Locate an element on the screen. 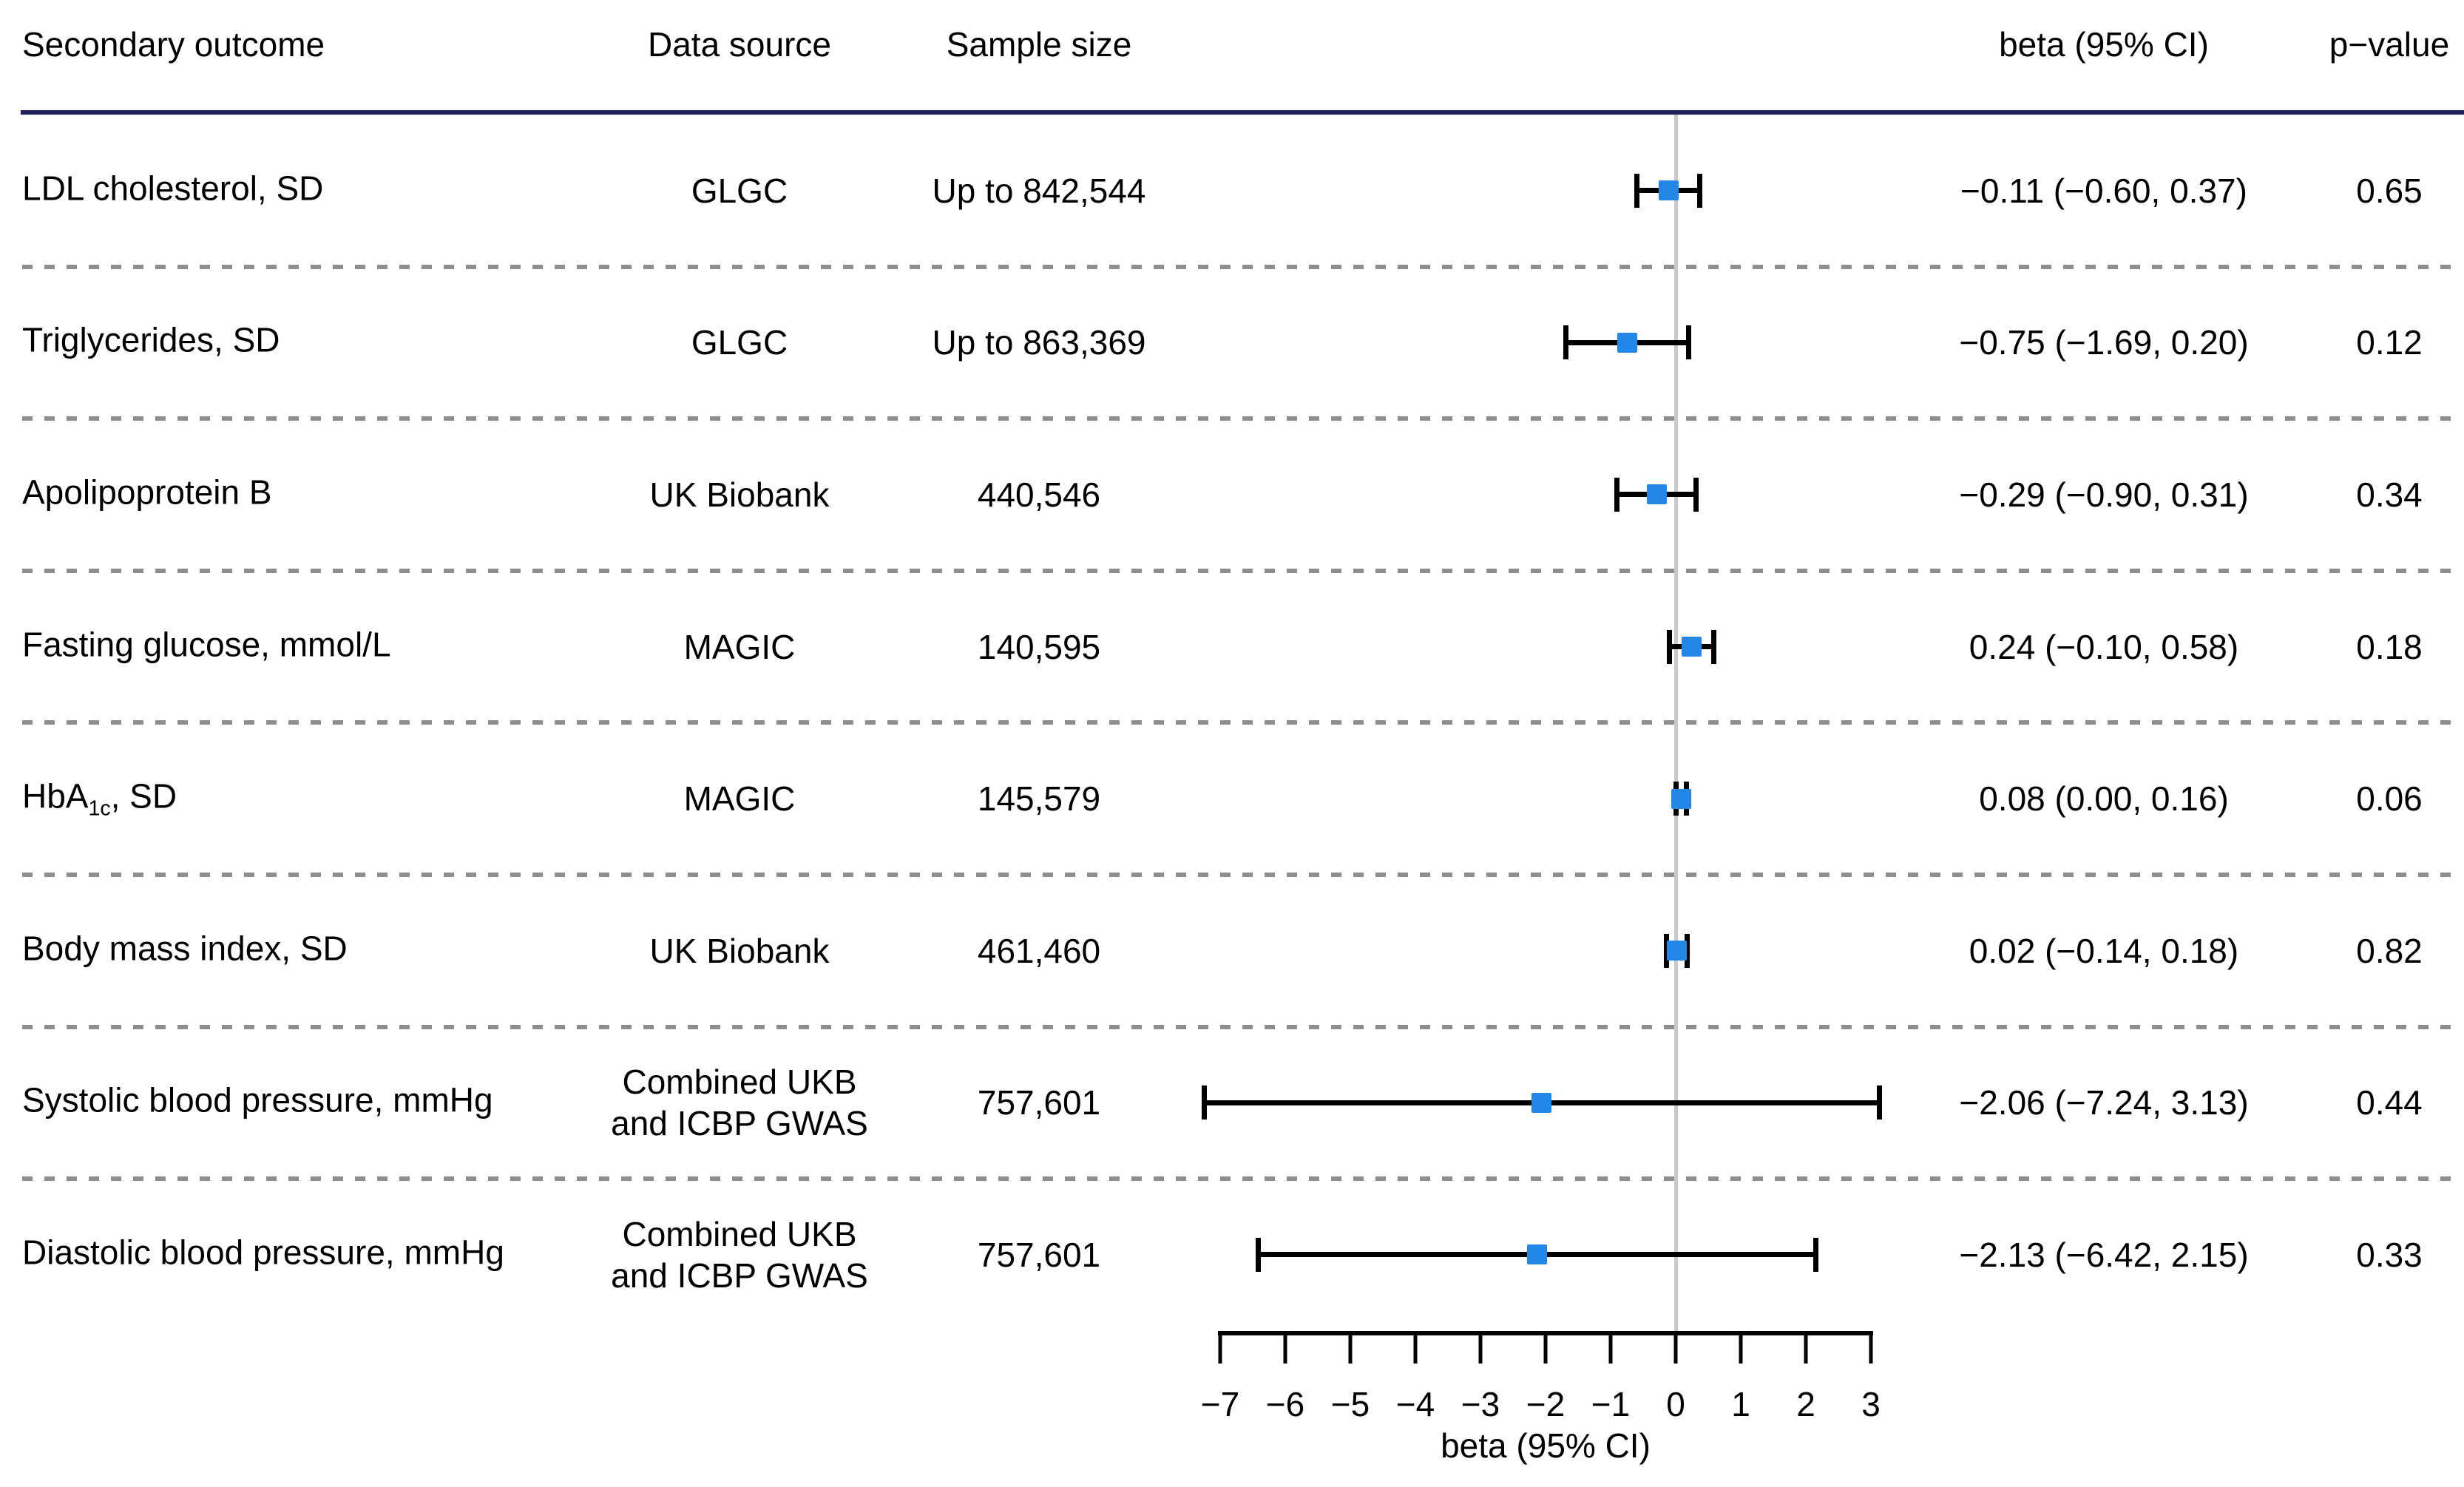 This screenshot has width=2464, height=1487. column-header-data-source: Data source is located at coordinates (739, 44).